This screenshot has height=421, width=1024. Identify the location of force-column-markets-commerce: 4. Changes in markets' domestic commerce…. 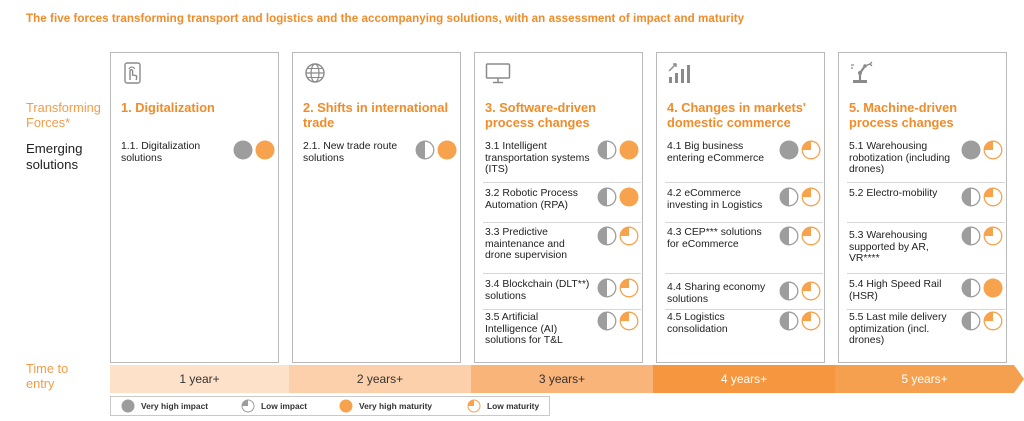
(740, 207).